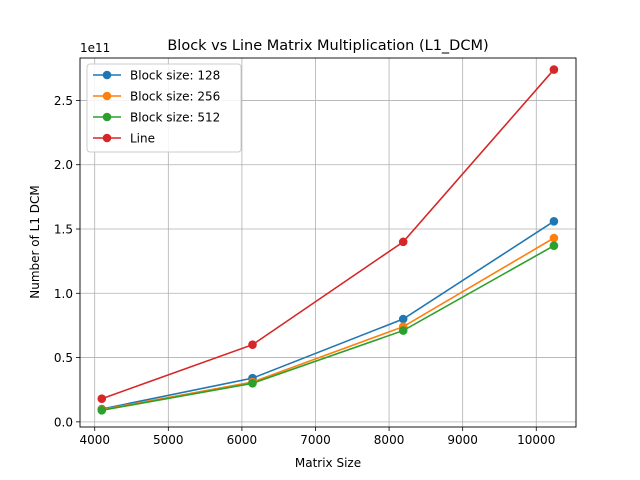 The height and width of the screenshot is (480, 640). I want to click on y-tick-label: 0.5, so click(63, 358).